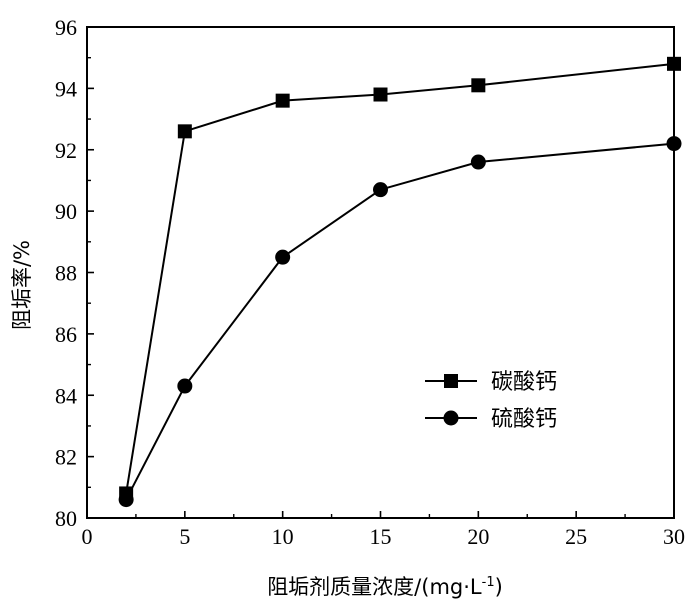 The width and height of the screenshot is (700, 601). I want to click on y-tick-label: 84, so click(66, 395).